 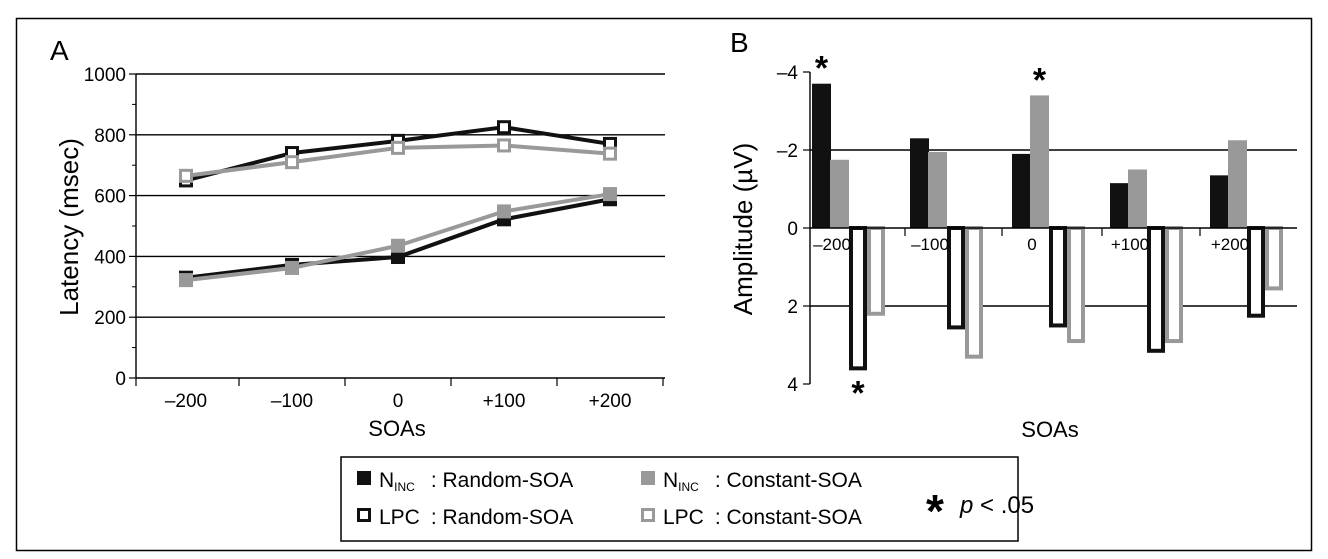 I want to click on panel-b-x-tick-label: 0, so click(x=1031, y=244).